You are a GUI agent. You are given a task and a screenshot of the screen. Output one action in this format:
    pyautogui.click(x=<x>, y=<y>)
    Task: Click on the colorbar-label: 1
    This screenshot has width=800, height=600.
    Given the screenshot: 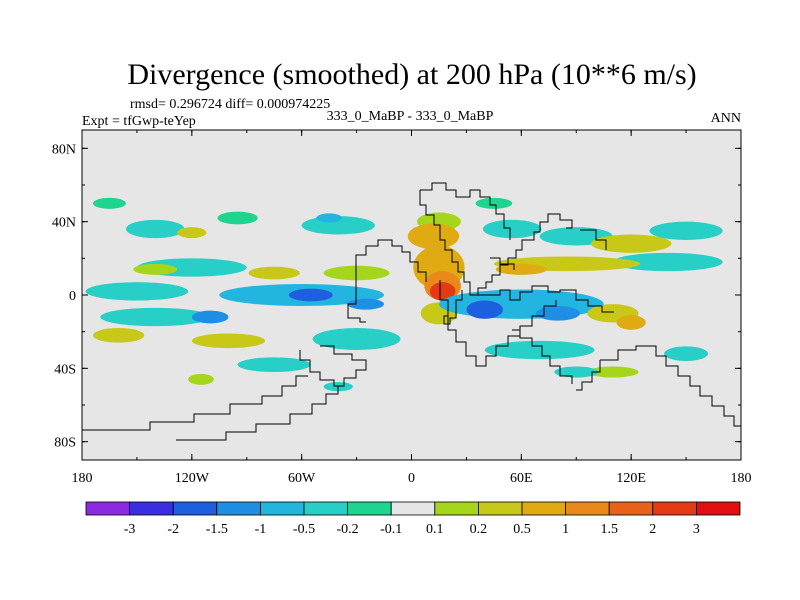 What is the action you would take?
    pyautogui.click(x=565, y=529)
    